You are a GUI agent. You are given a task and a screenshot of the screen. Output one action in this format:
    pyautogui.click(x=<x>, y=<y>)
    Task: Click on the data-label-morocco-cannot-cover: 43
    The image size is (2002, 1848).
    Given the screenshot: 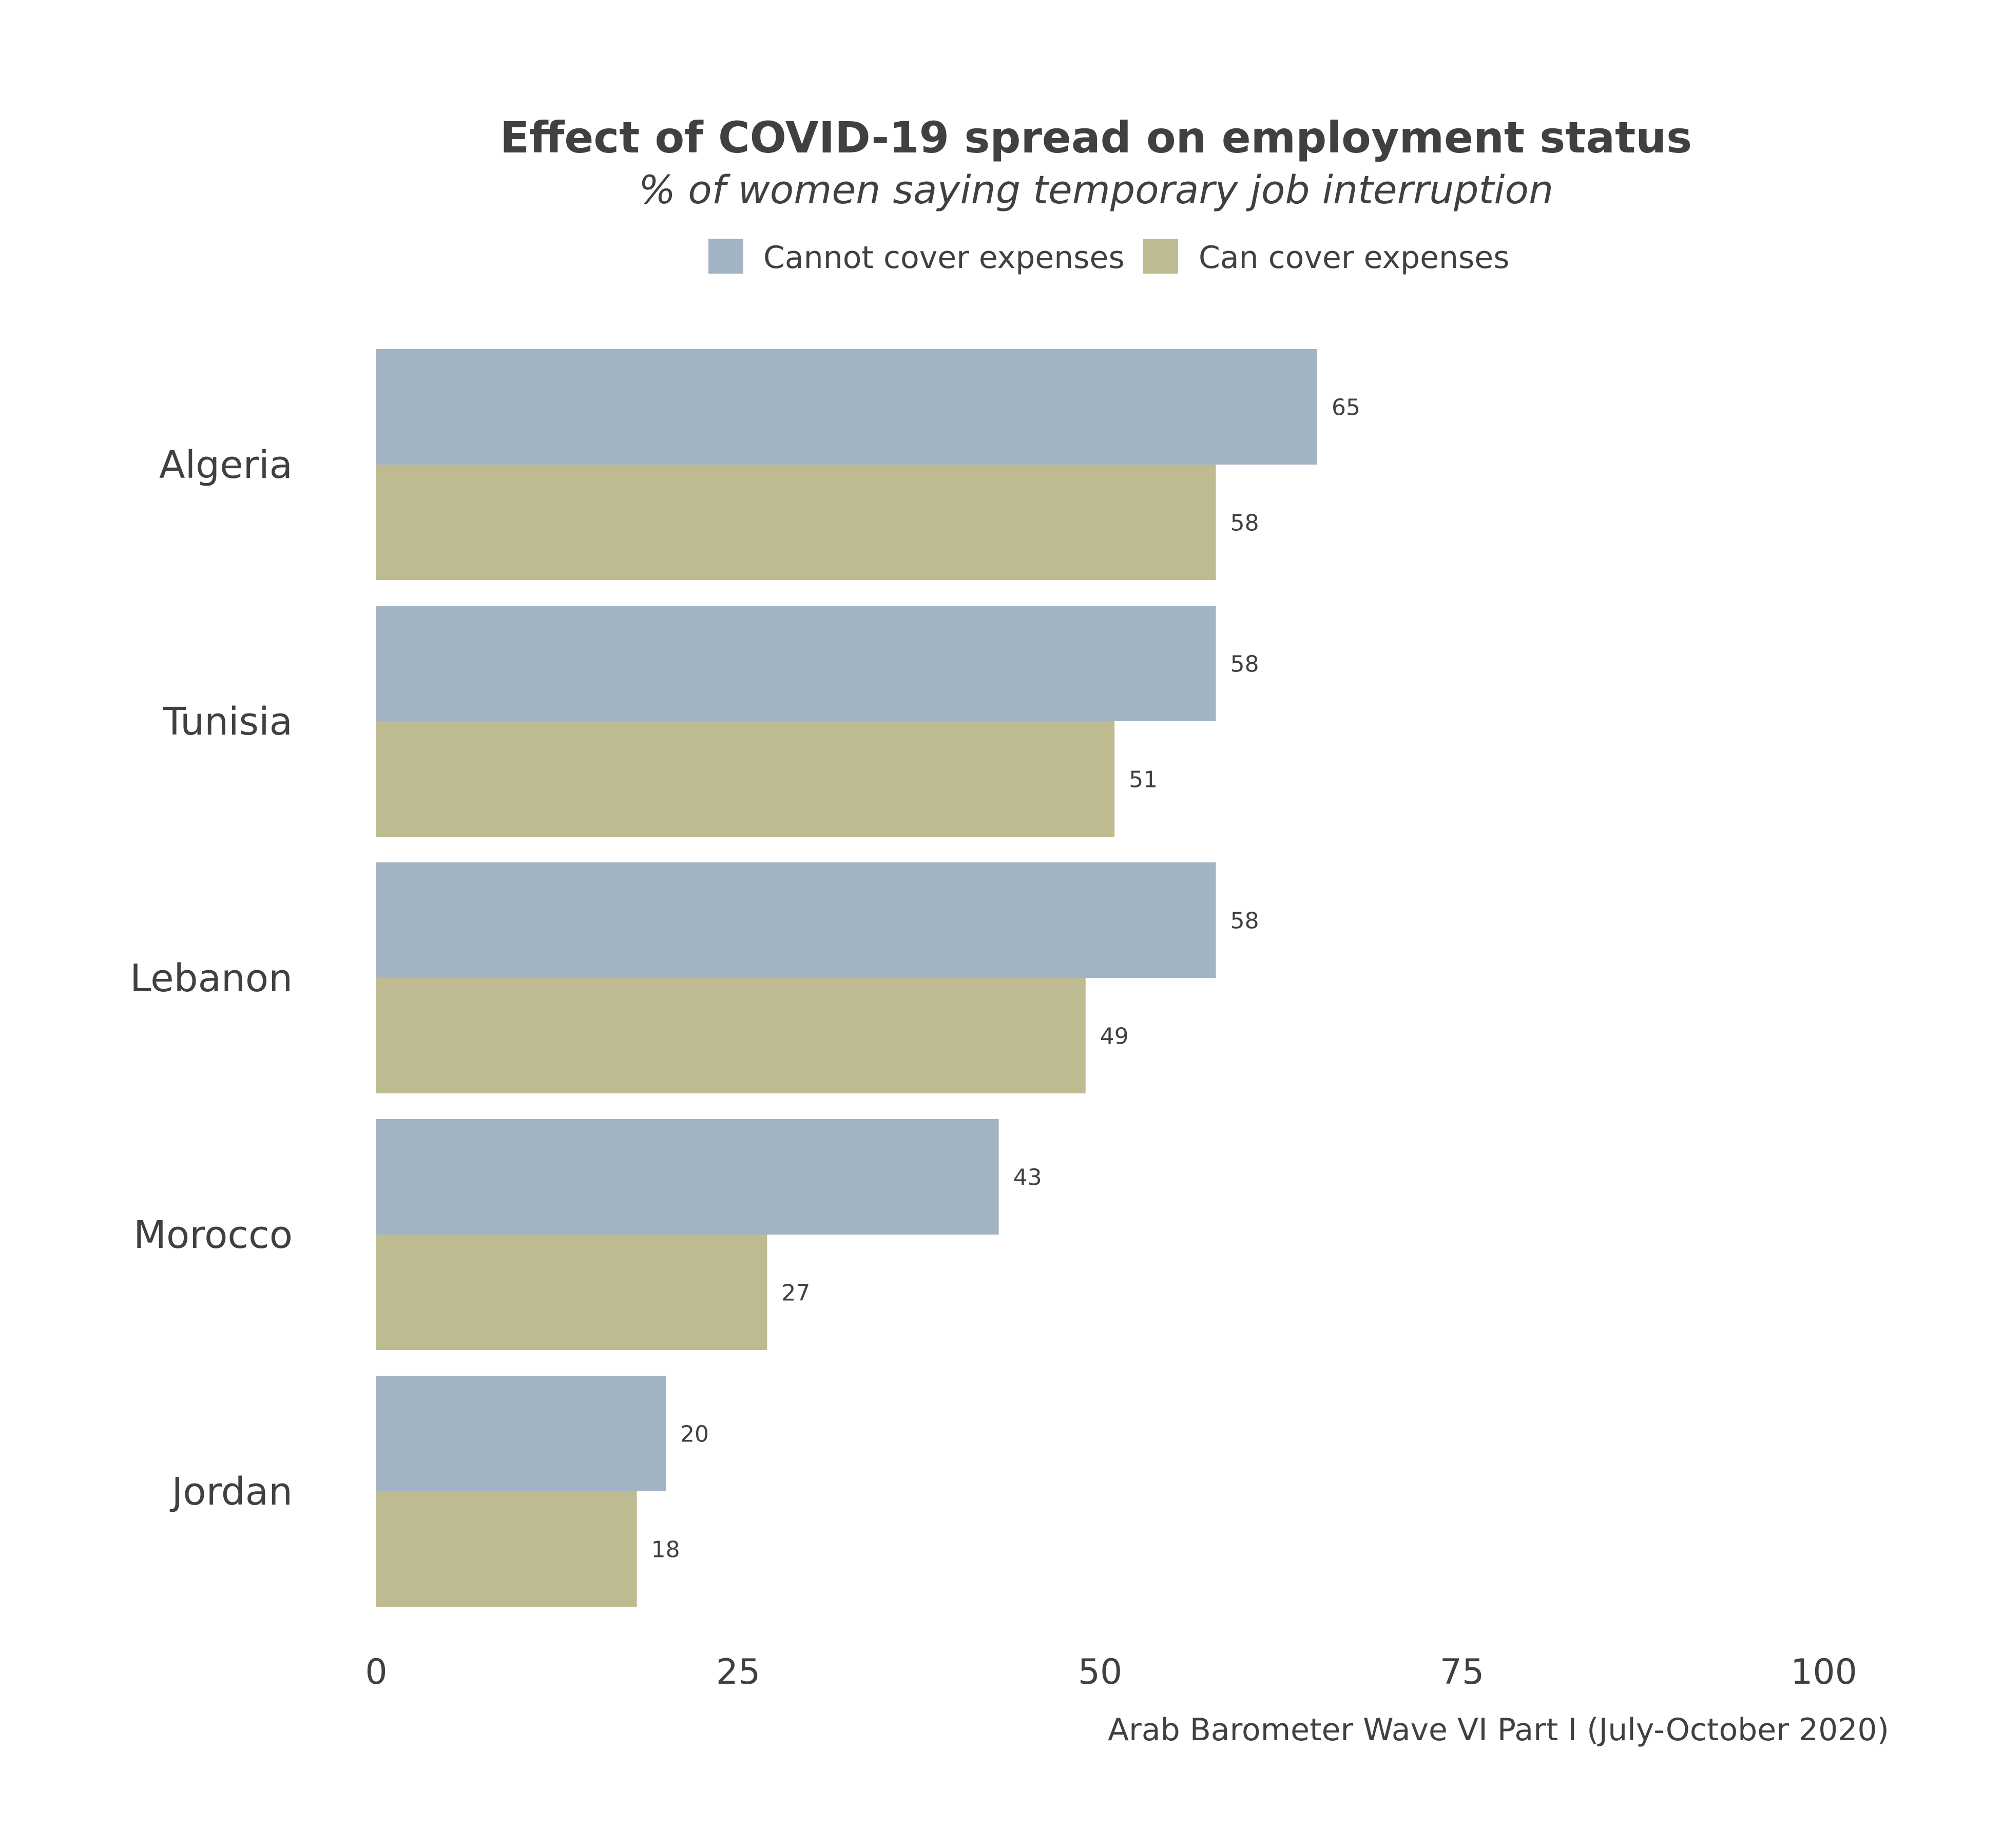 What is the action you would take?
    pyautogui.click(x=1027, y=1178)
    